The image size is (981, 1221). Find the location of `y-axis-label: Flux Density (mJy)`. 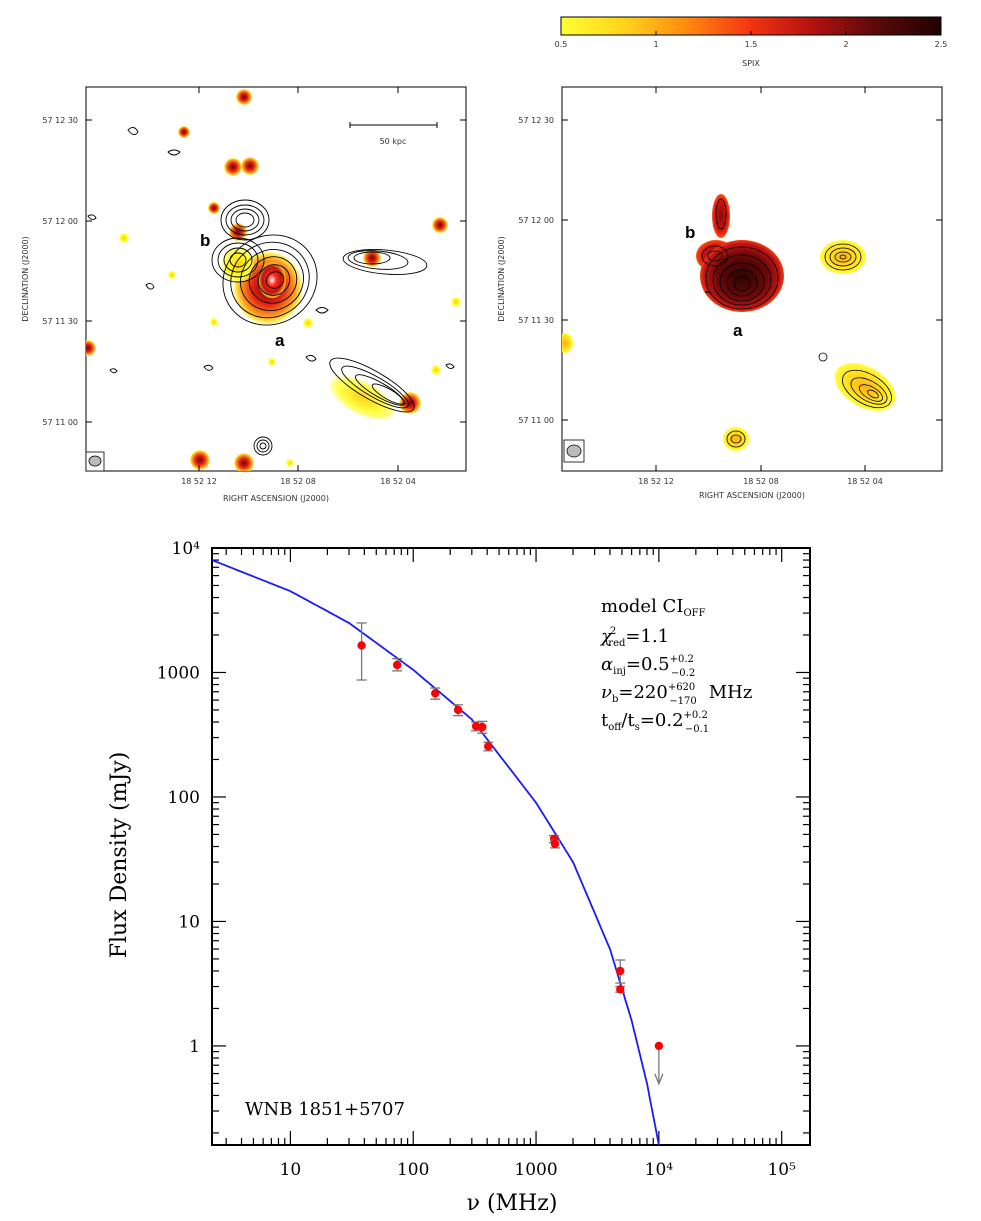

y-axis-label: Flux Density (mJy) is located at coordinates (119, 855).